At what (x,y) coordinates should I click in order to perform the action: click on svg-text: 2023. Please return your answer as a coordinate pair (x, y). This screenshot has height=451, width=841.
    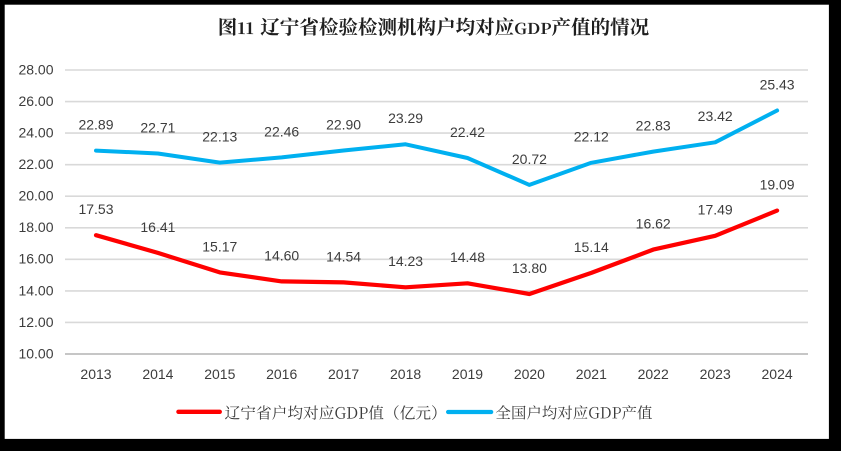
    Looking at the image, I should click on (715, 374).